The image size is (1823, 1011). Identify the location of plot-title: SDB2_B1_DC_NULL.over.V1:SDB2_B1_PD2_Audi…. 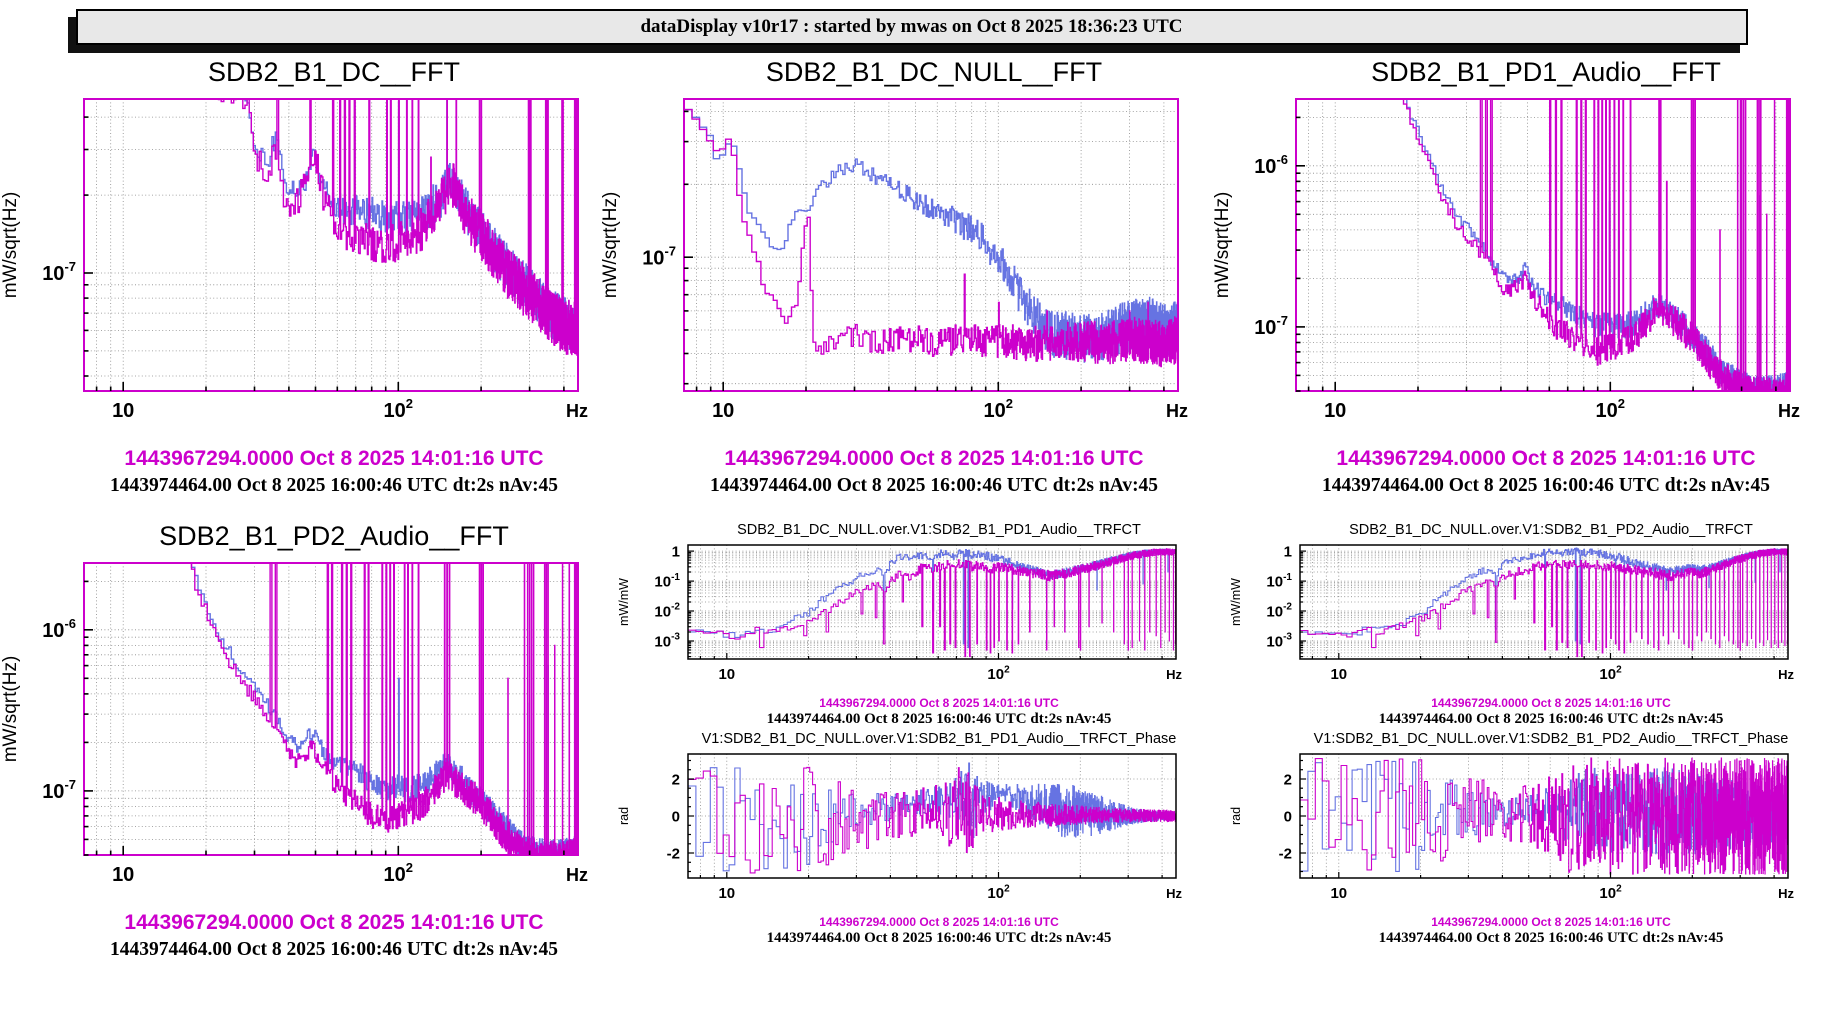
(1551, 530).